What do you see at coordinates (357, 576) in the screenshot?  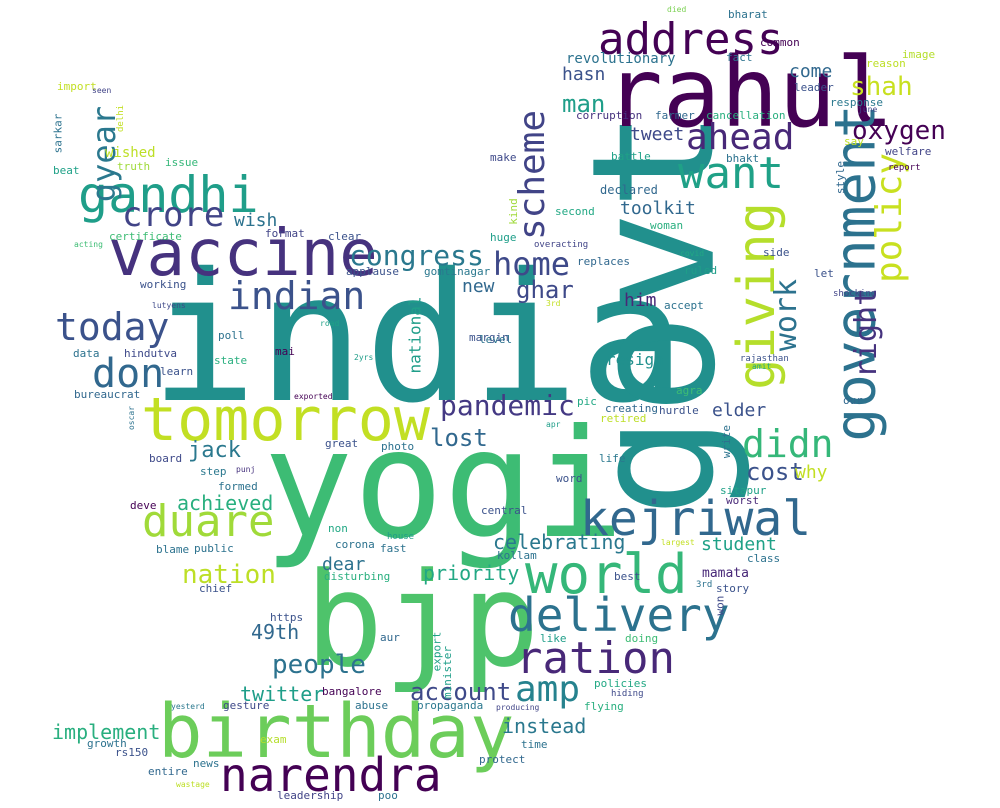 I see `word-disturbing: disturbing` at bounding box center [357, 576].